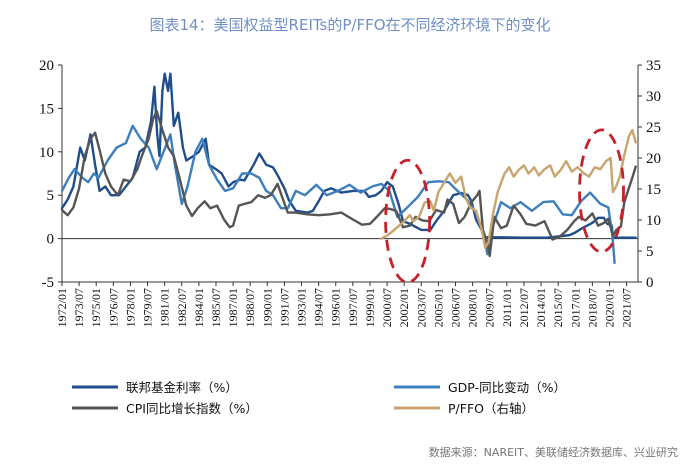 Image resolution: width=700 pixels, height=472 pixels. What do you see at coordinates (130, 307) in the screenshot?
I see `x-tick-label: 1978/01` at bounding box center [130, 307].